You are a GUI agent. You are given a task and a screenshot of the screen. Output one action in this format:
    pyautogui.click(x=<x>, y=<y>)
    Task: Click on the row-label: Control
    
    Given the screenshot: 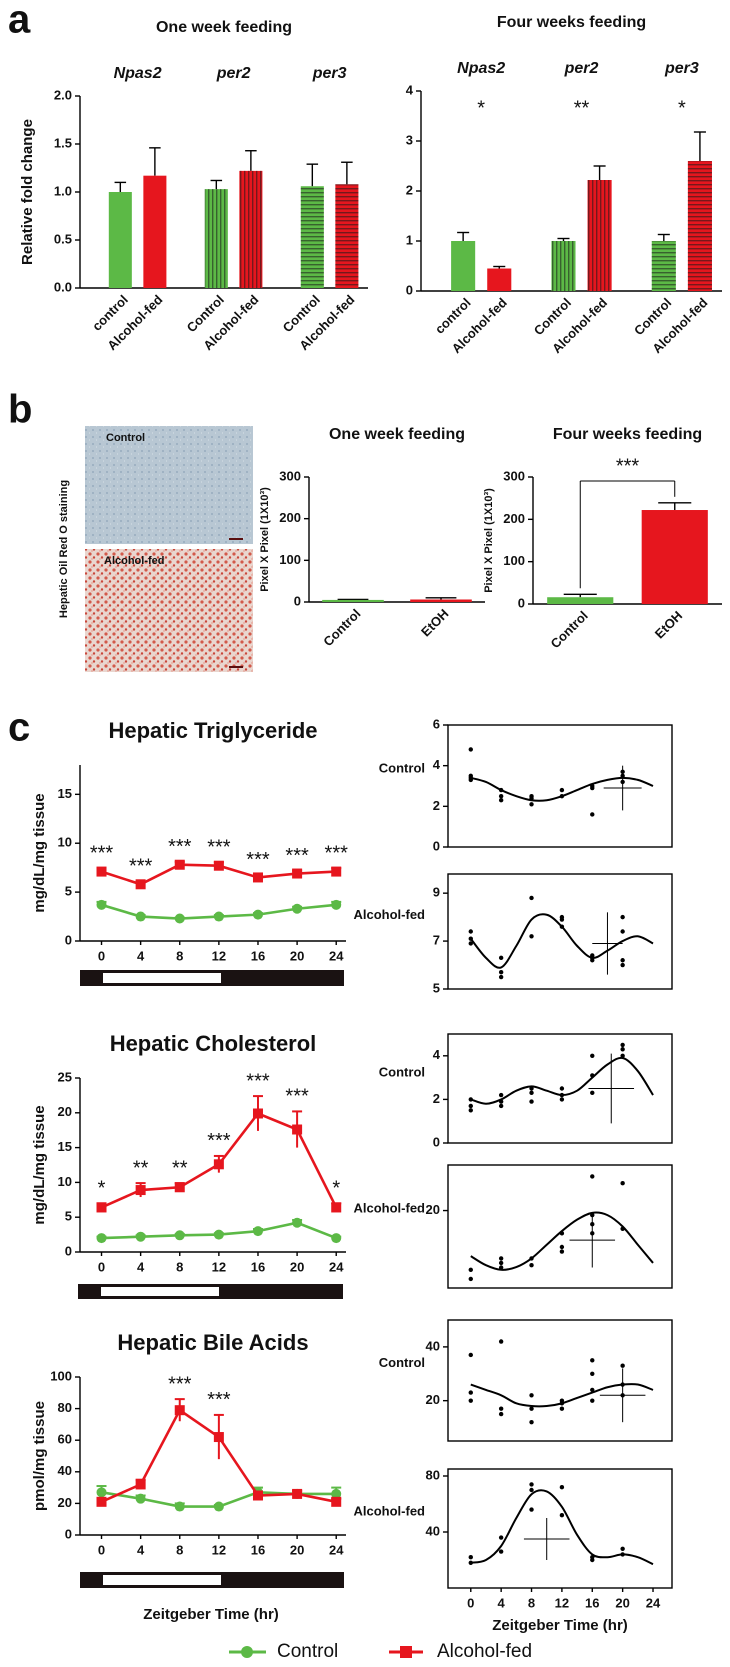 What is the action you would take?
    pyautogui.click(x=402, y=1362)
    